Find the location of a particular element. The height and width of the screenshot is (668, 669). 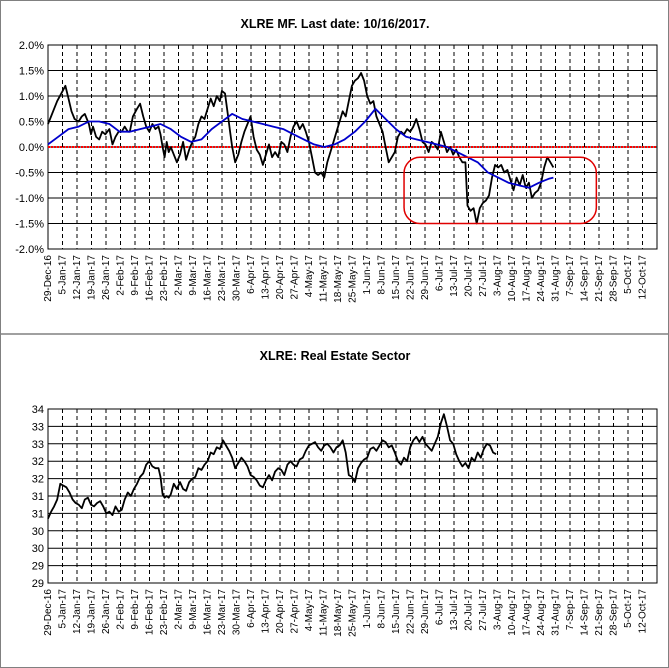

bottom-chart-title: XLRE: Real Estate Sector is located at coordinates (335, 356).